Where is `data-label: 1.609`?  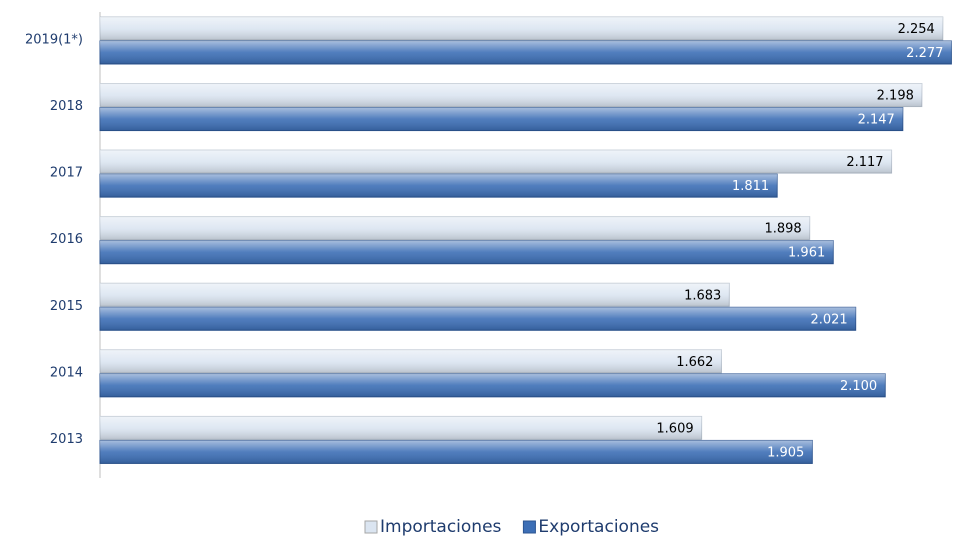 data-label: 1.609 is located at coordinates (674, 428).